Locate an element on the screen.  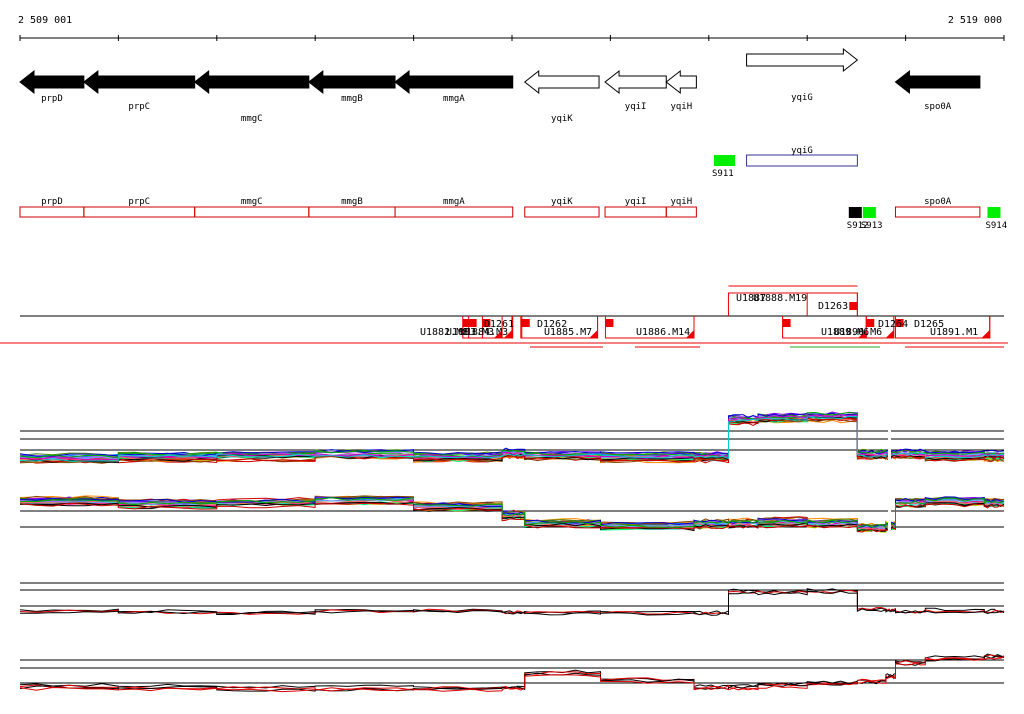
highlight-gene-track: yqiG is located at coordinates (802, 156).